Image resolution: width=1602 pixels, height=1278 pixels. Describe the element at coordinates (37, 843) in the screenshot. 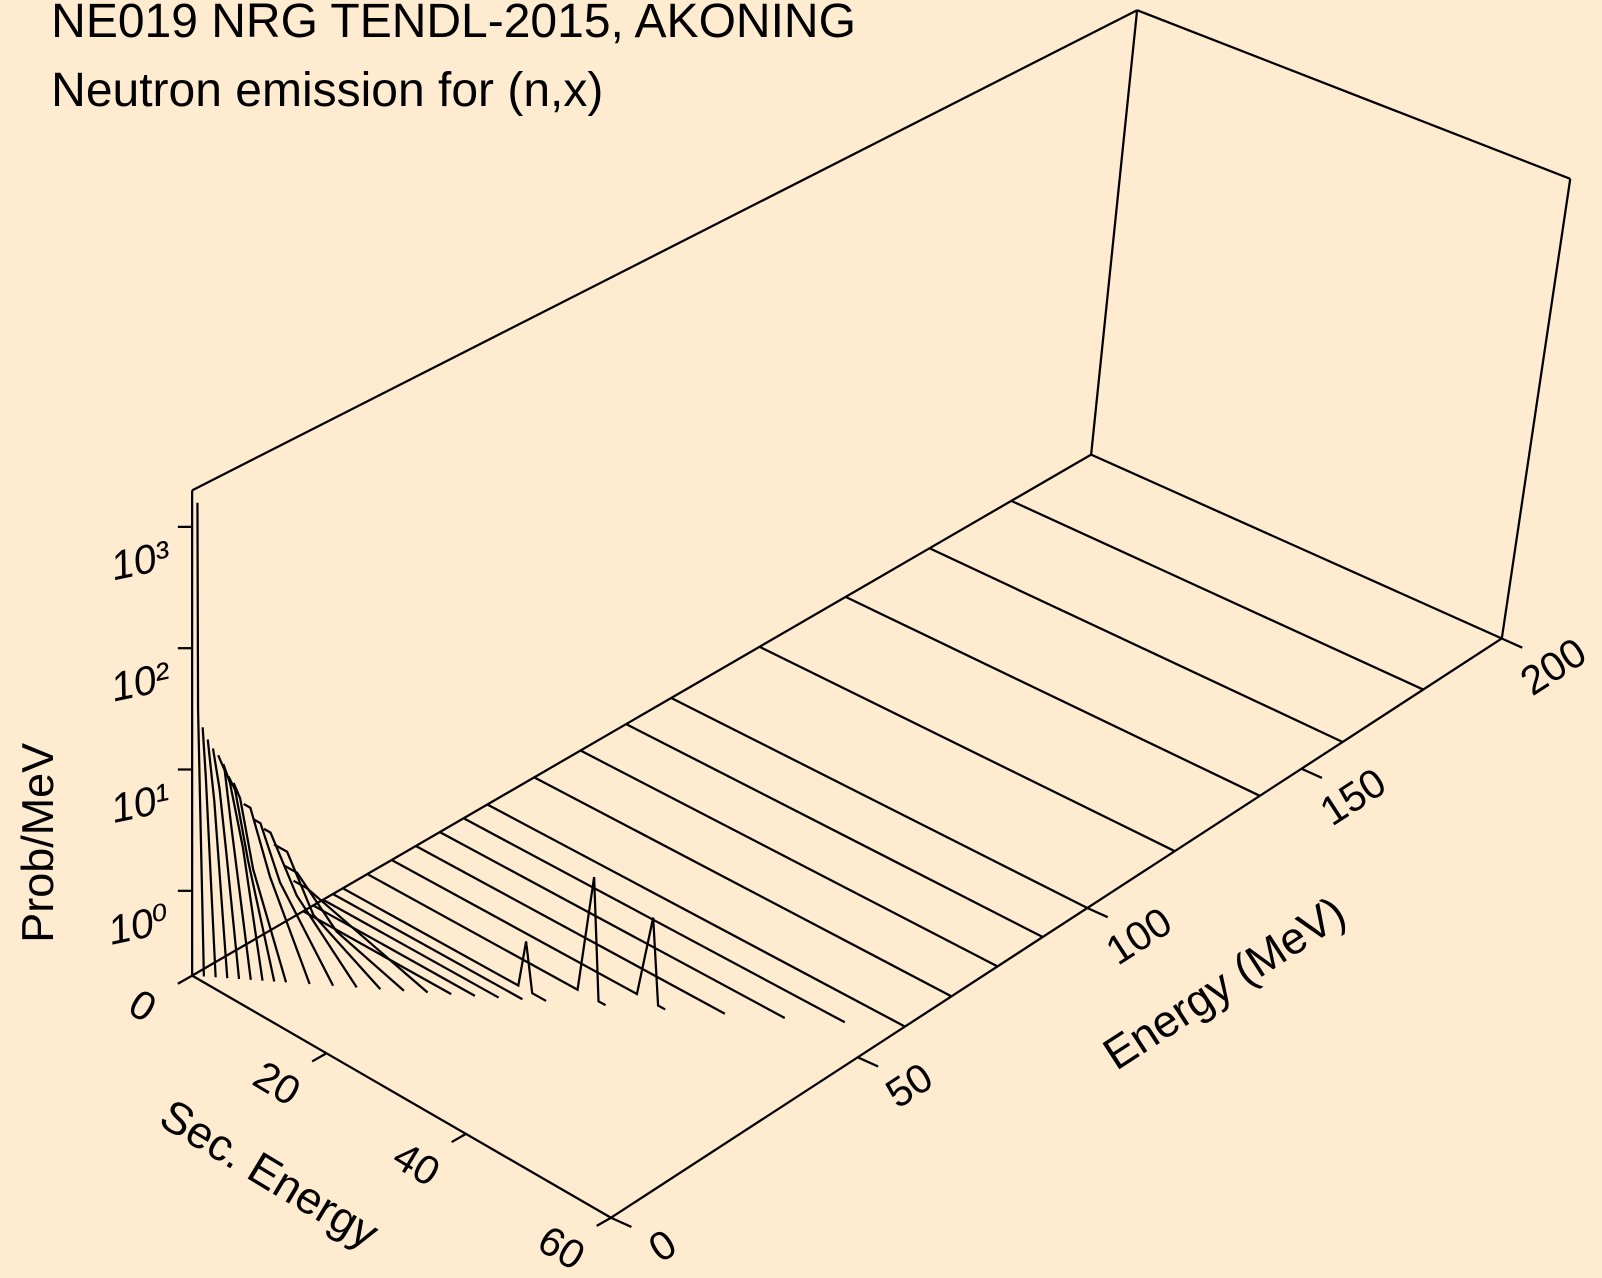

I see `z-axis-label: Prob/MeV` at that location.